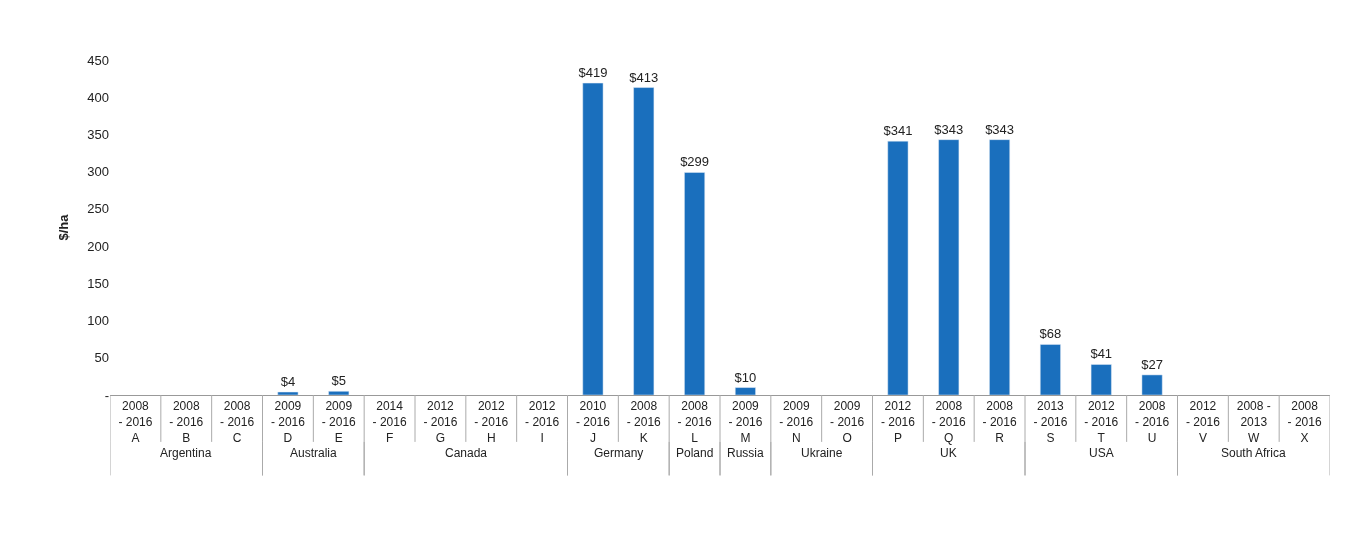  What do you see at coordinates (98, 97) in the screenshot?
I see `y-tick-label: 400` at bounding box center [98, 97].